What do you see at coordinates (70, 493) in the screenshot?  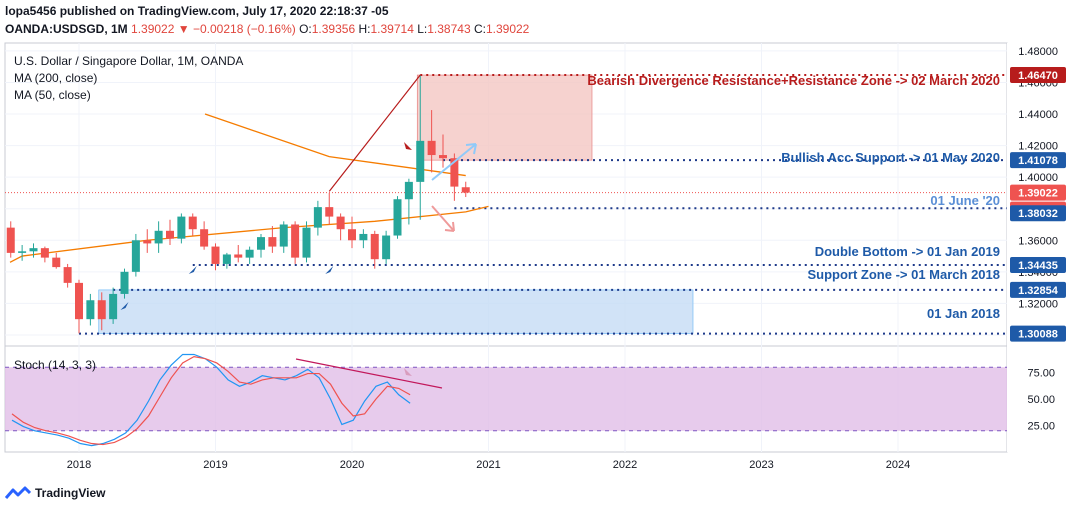 I see `brand-name: TradingView` at bounding box center [70, 493].